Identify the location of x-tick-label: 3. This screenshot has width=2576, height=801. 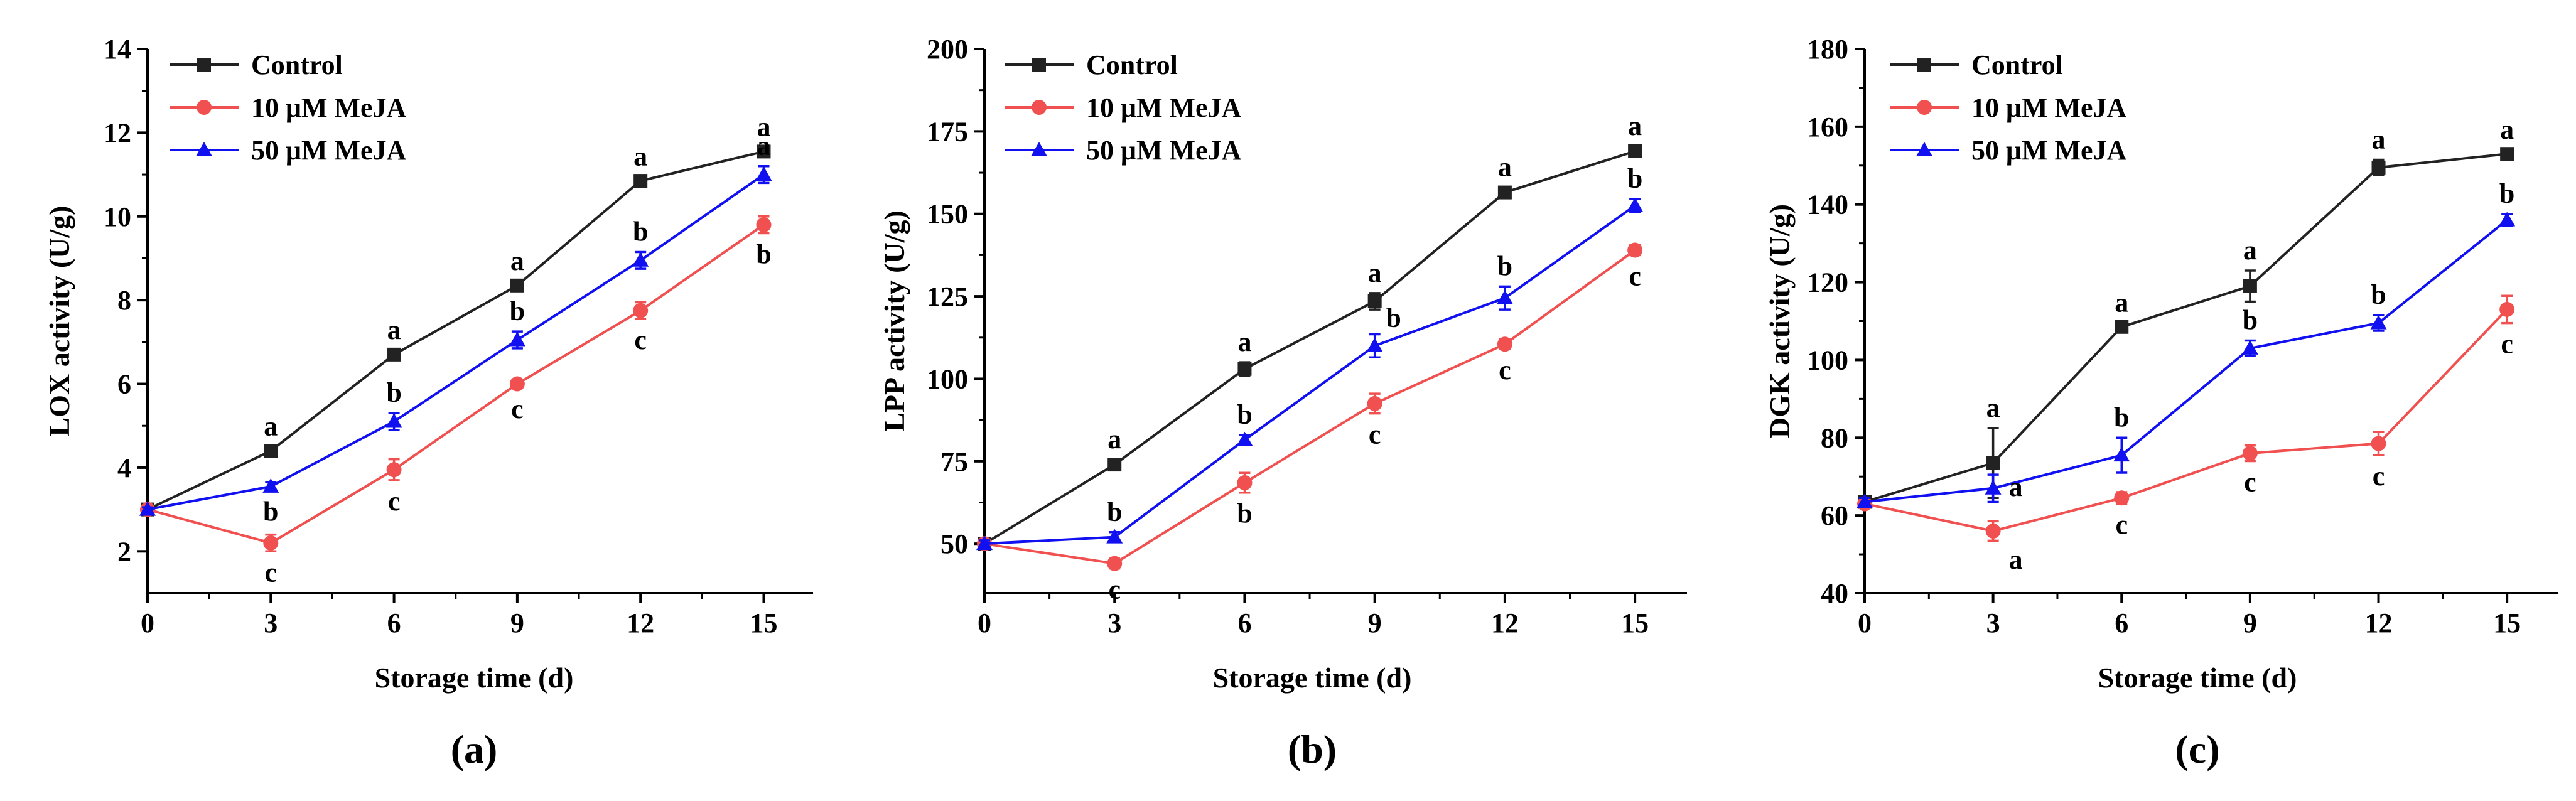
(1114, 623).